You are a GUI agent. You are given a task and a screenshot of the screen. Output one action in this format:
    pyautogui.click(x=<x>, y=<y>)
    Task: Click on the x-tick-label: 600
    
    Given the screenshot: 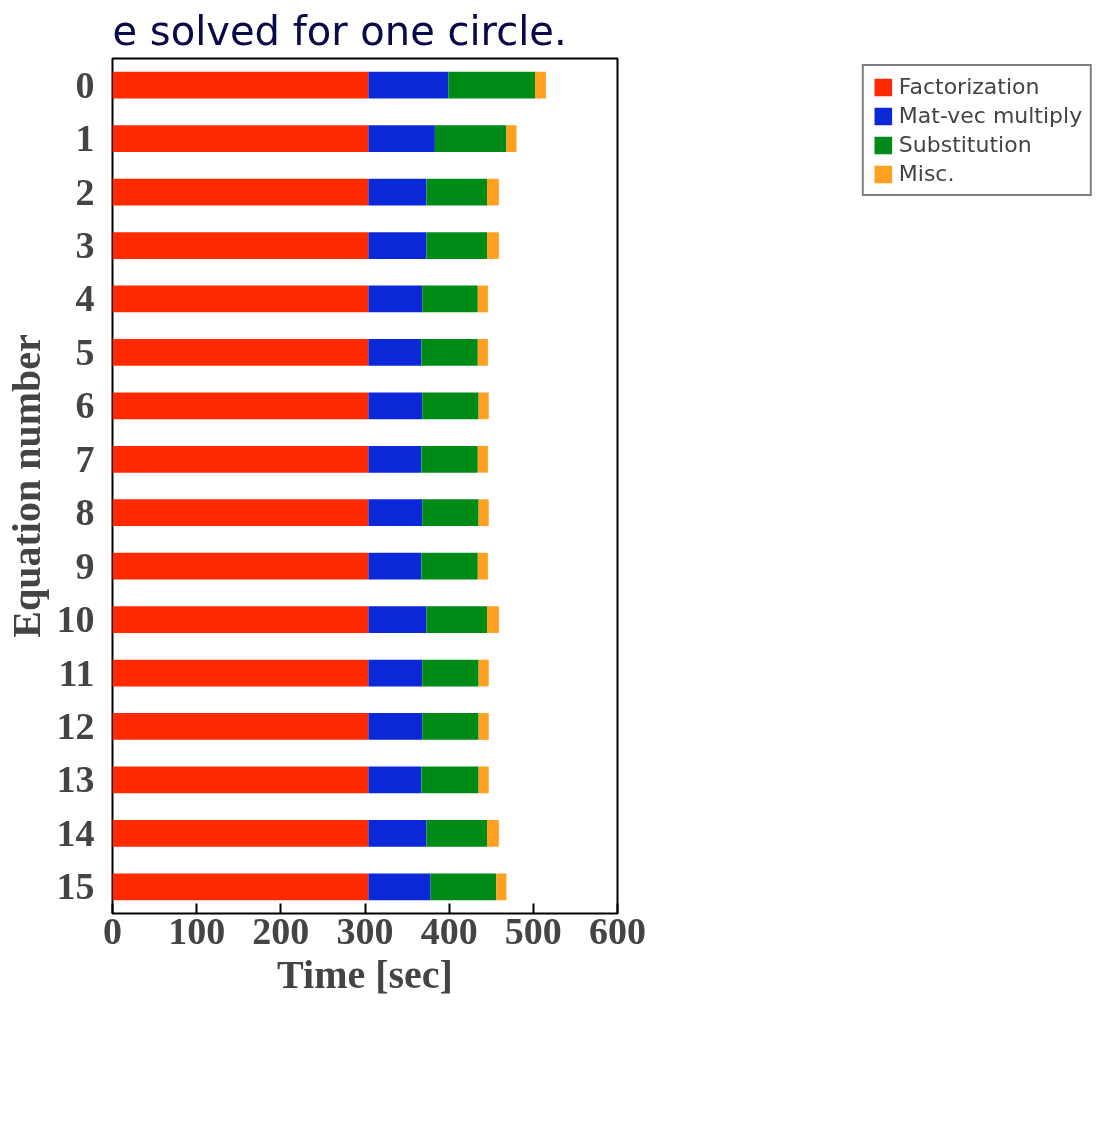 What is the action you would take?
    pyautogui.click(x=617, y=930)
    